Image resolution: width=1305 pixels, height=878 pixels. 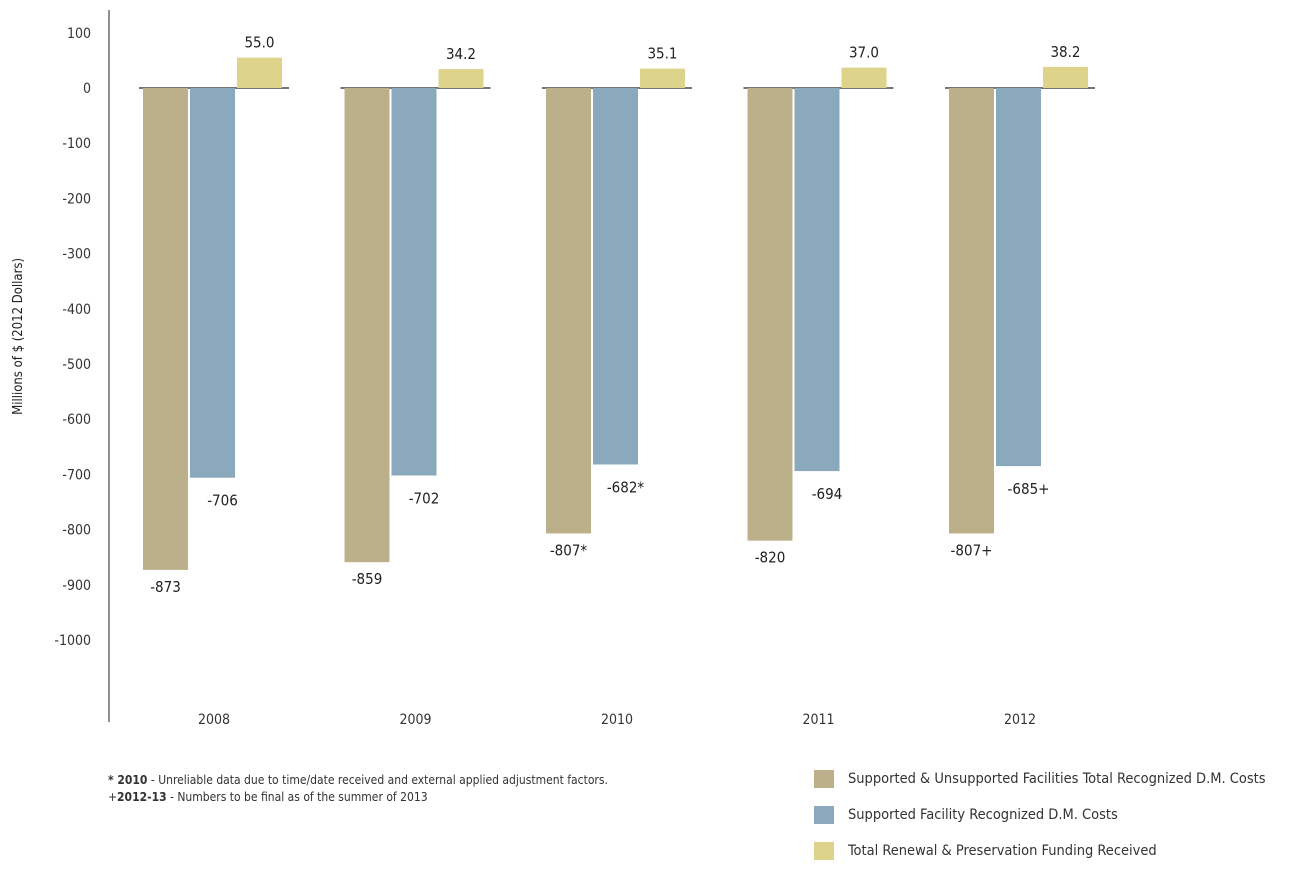 What do you see at coordinates (626, 487) in the screenshot?
I see `data-label: -682*` at bounding box center [626, 487].